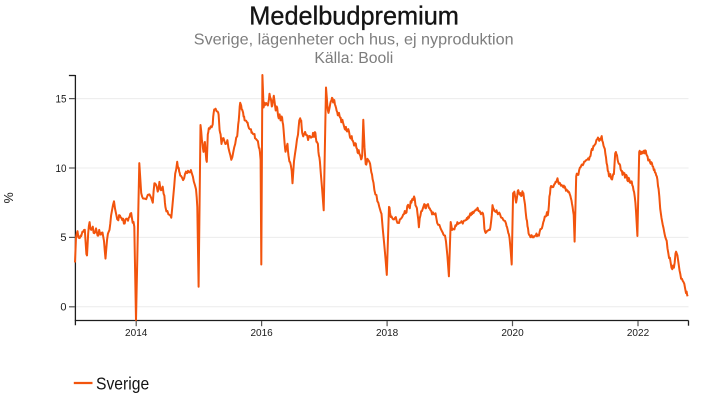 This screenshot has height=413, width=708. I want to click on svg-text: 2016, so click(261, 333).